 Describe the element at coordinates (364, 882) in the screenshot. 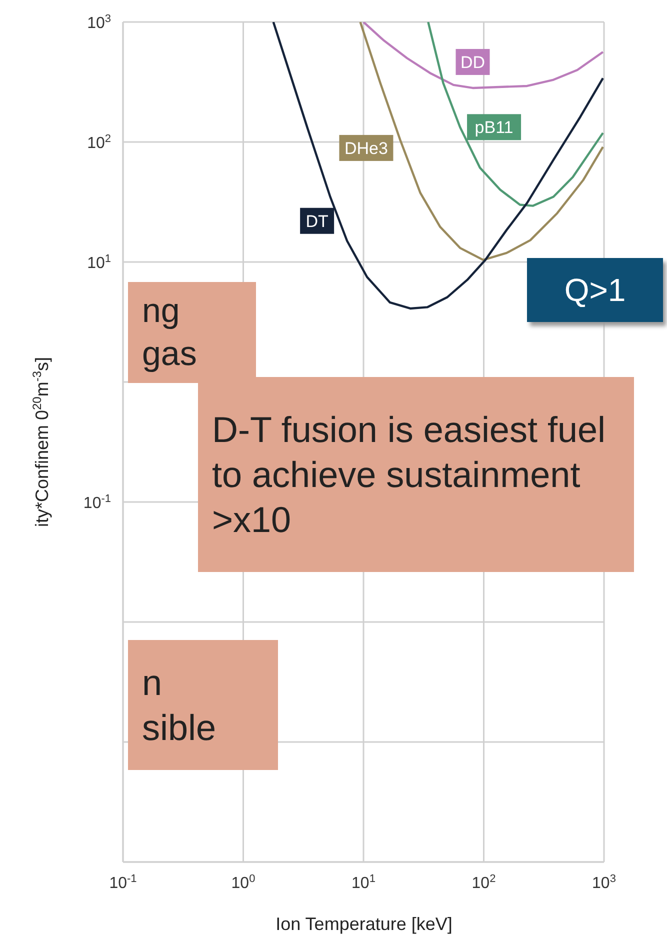

I see `x-tick-label: 10$^{1}$` at that location.